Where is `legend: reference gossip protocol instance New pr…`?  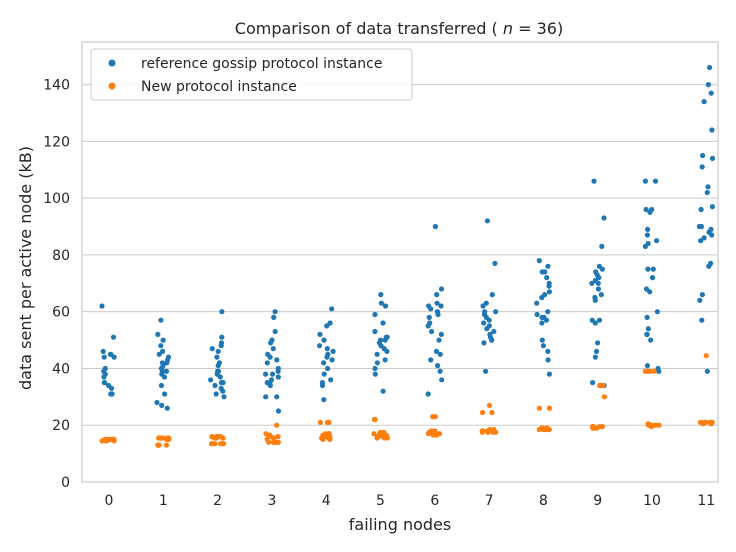 legend: reference gossip protocol instance New pr… is located at coordinates (251, 74).